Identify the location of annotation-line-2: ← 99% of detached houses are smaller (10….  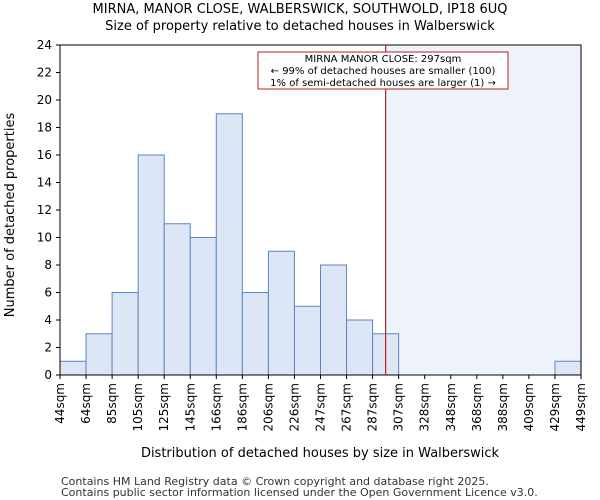
(383, 71).